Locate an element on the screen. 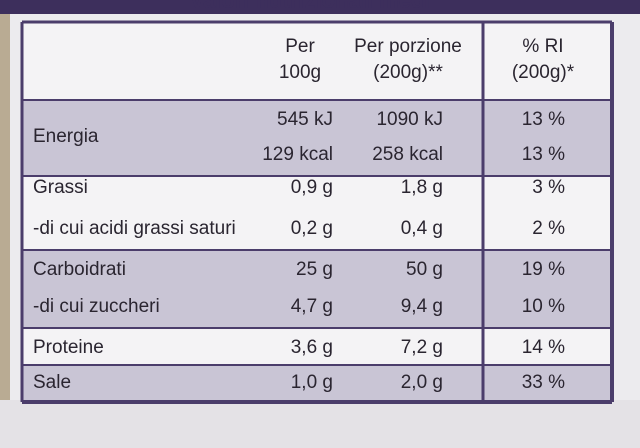 The height and width of the screenshot is (448, 640). cell: 9,4 g is located at coordinates (422, 306).